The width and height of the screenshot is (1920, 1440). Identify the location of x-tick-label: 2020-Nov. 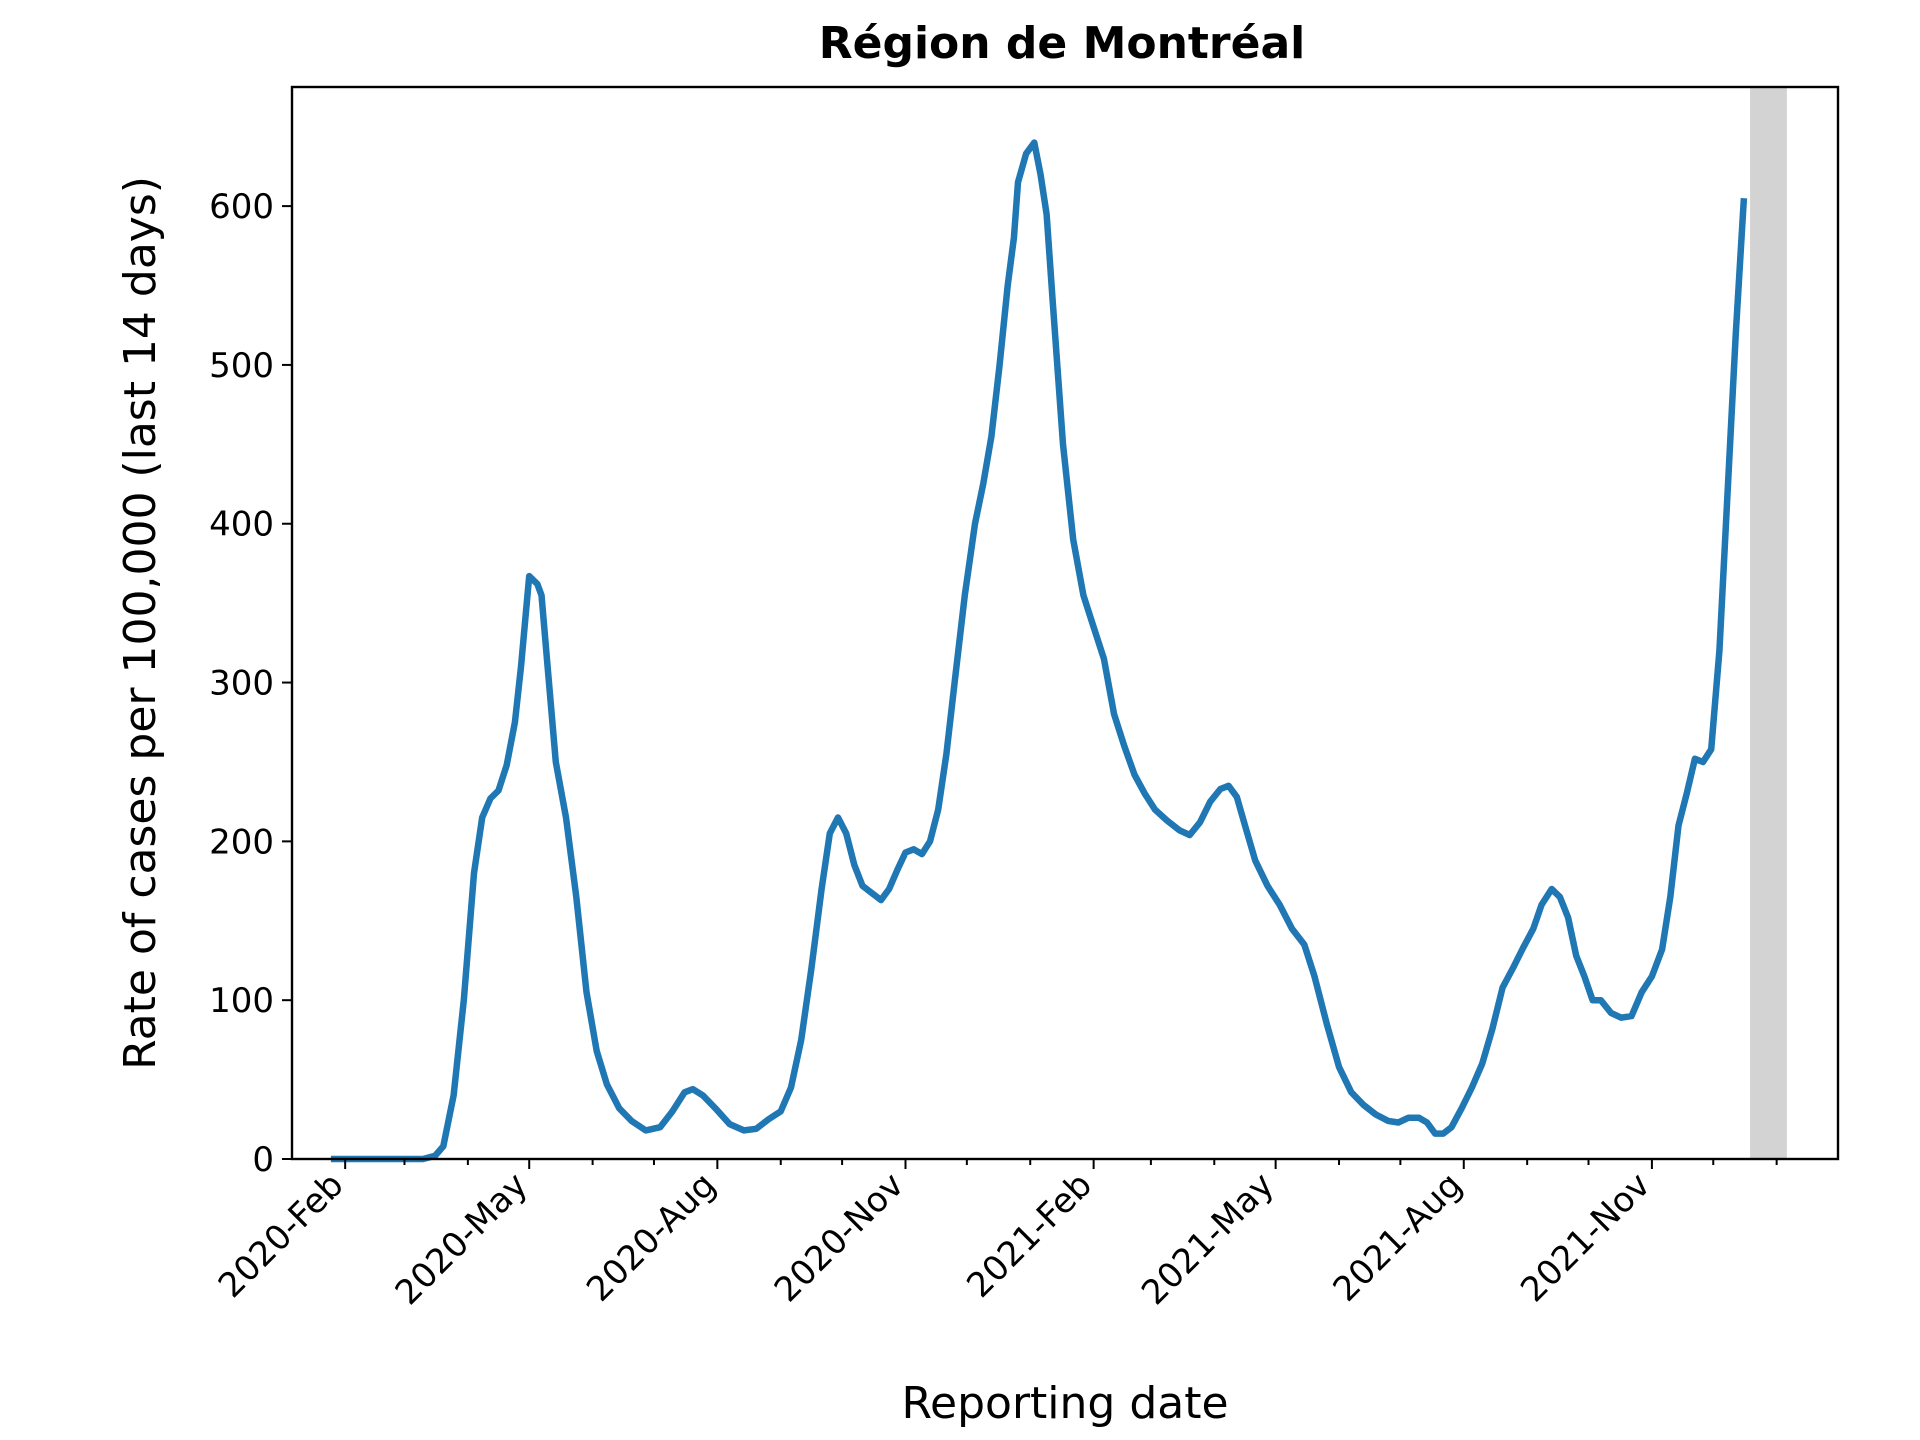
(839, 1237).